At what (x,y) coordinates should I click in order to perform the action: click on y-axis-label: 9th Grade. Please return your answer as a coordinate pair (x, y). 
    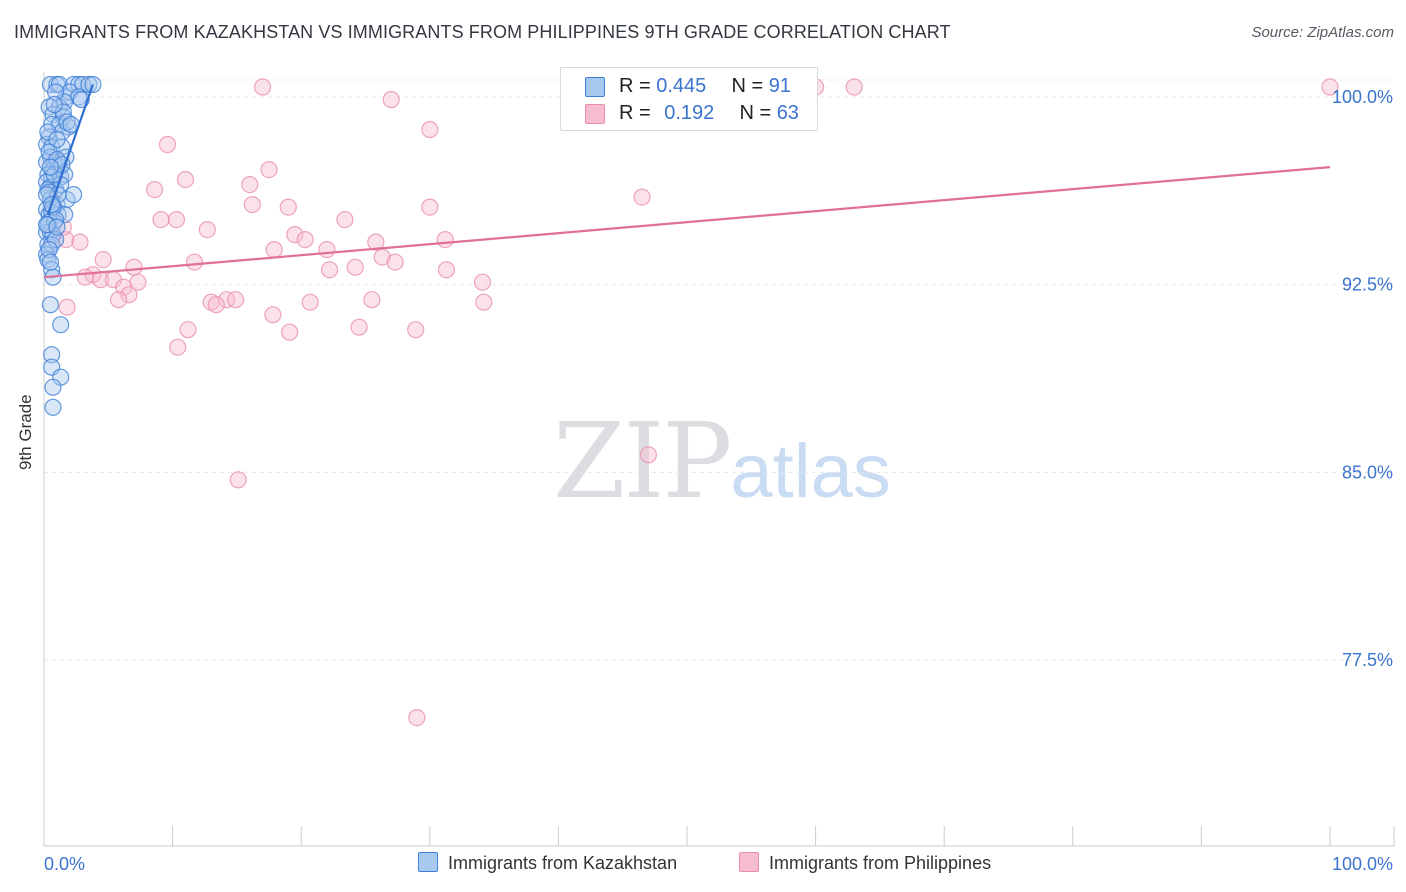
    Looking at the image, I should click on (25, 432).